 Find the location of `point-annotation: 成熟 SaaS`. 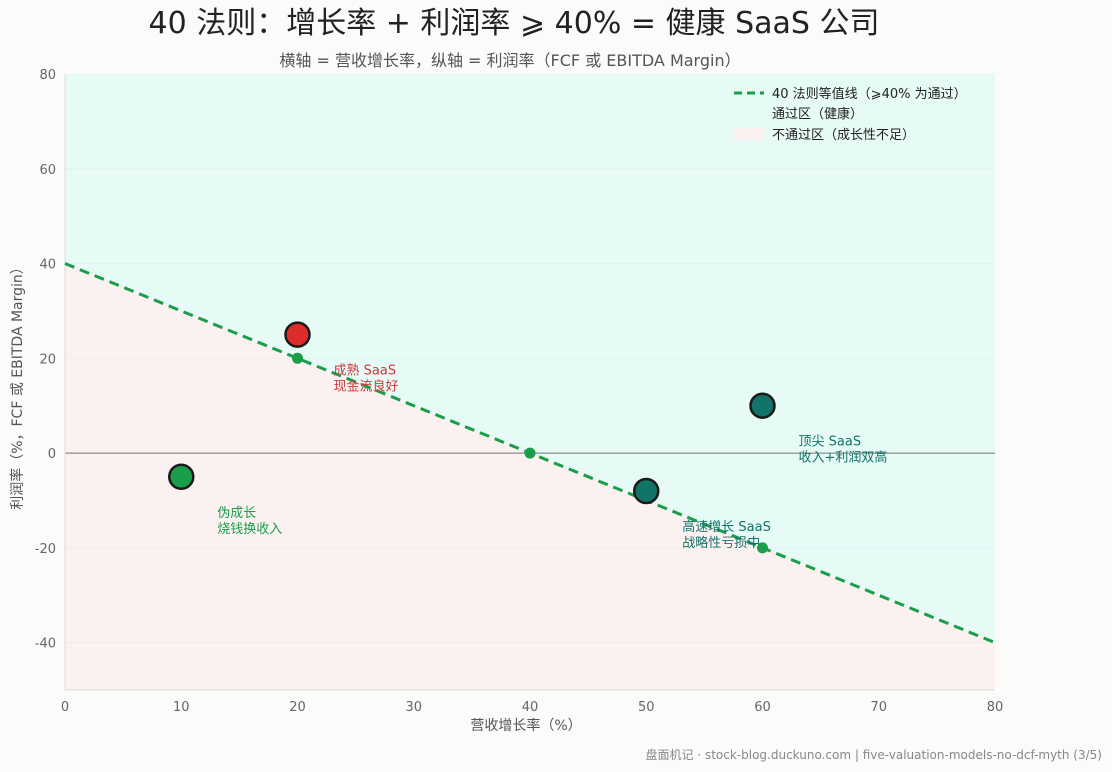

point-annotation: 成熟 SaaS is located at coordinates (365, 371).